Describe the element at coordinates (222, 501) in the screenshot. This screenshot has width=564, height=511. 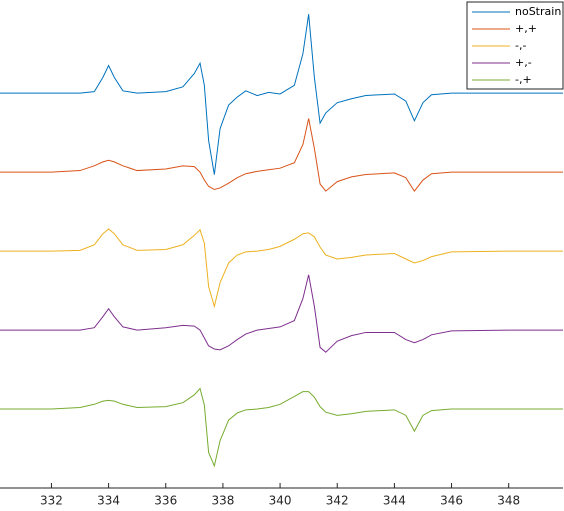
I see `x-tick-label: 338` at that location.